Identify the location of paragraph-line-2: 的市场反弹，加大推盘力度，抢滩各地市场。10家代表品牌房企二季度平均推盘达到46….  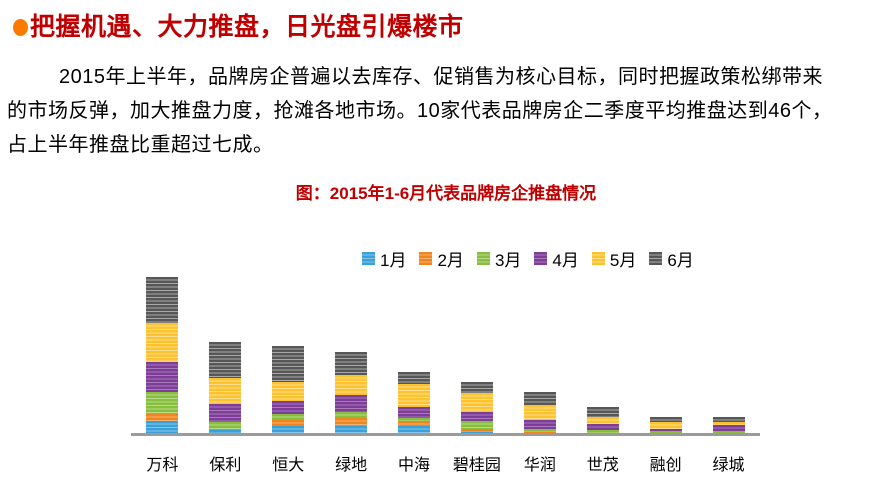
(420, 111).